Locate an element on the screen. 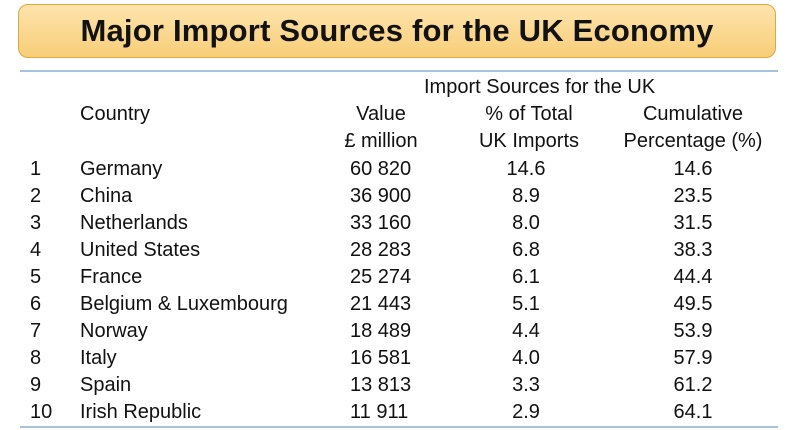 The height and width of the screenshot is (430, 800). column-header-cumulative-line2: Percentage (%) is located at coordinates (693, 141).